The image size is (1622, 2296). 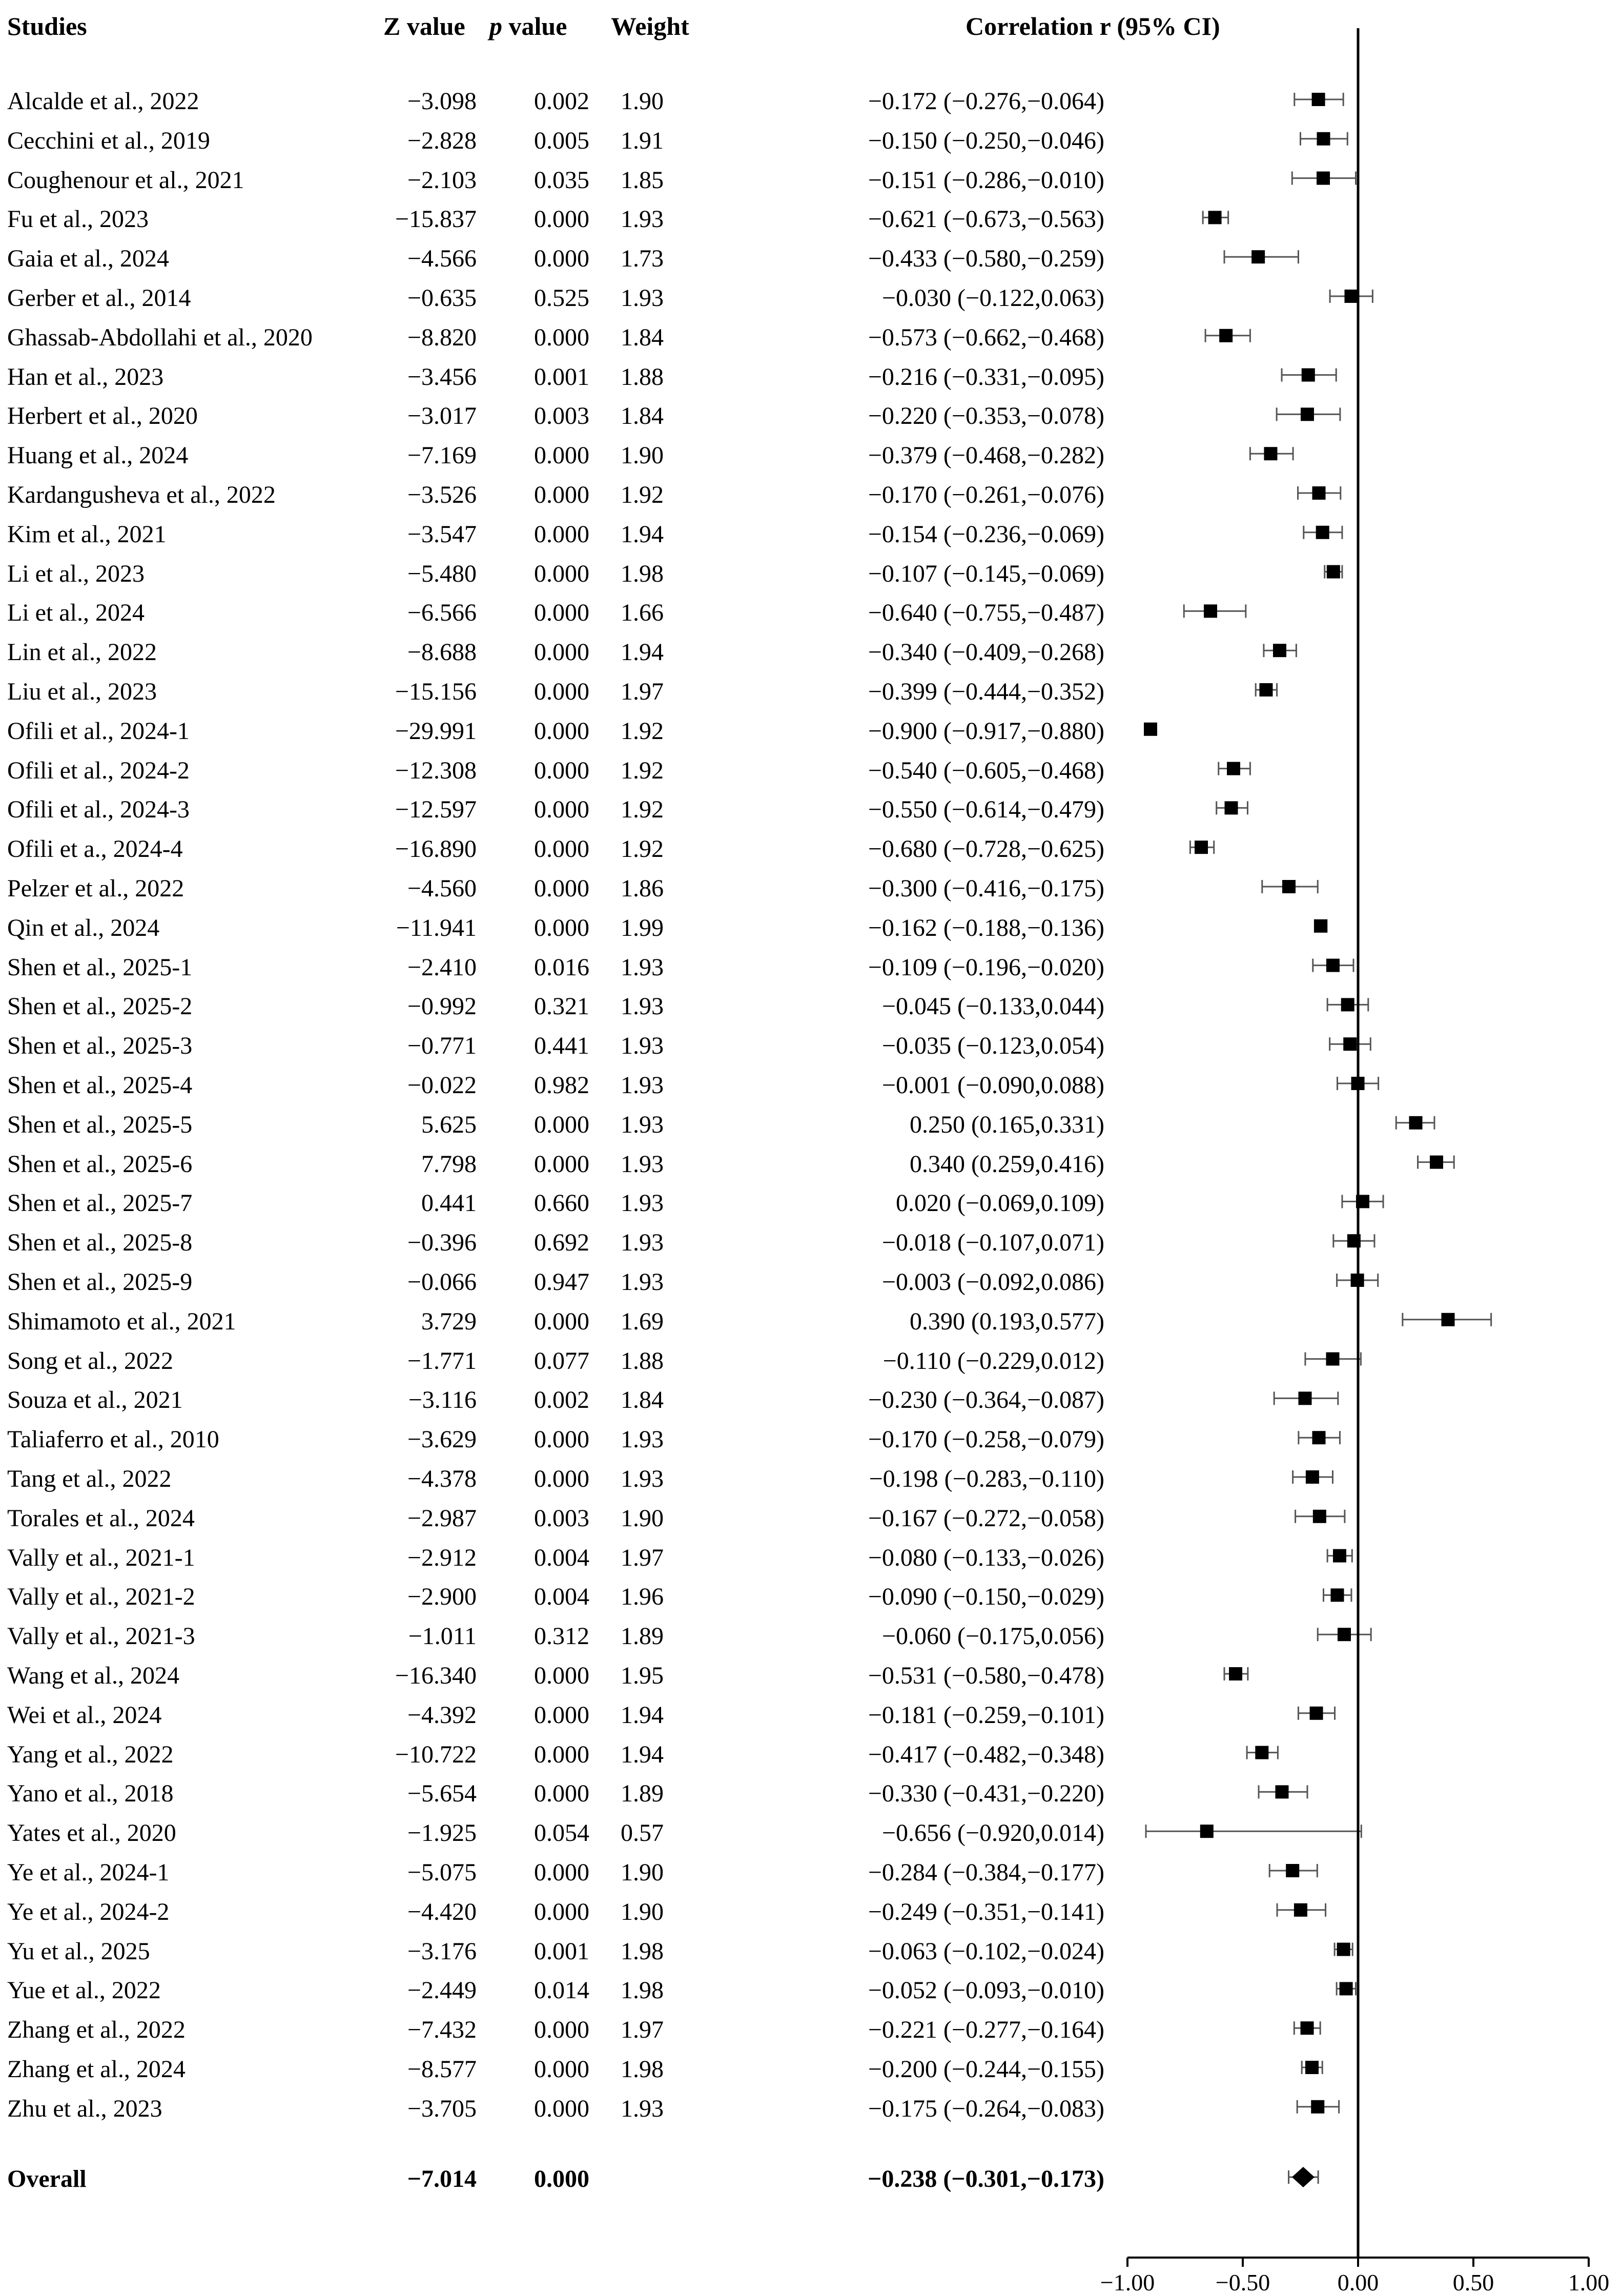 What do you see at coordinates (442, 1046) in the screenshot?
I see `z-value: −0.771` at bounding box center [442, 1046].